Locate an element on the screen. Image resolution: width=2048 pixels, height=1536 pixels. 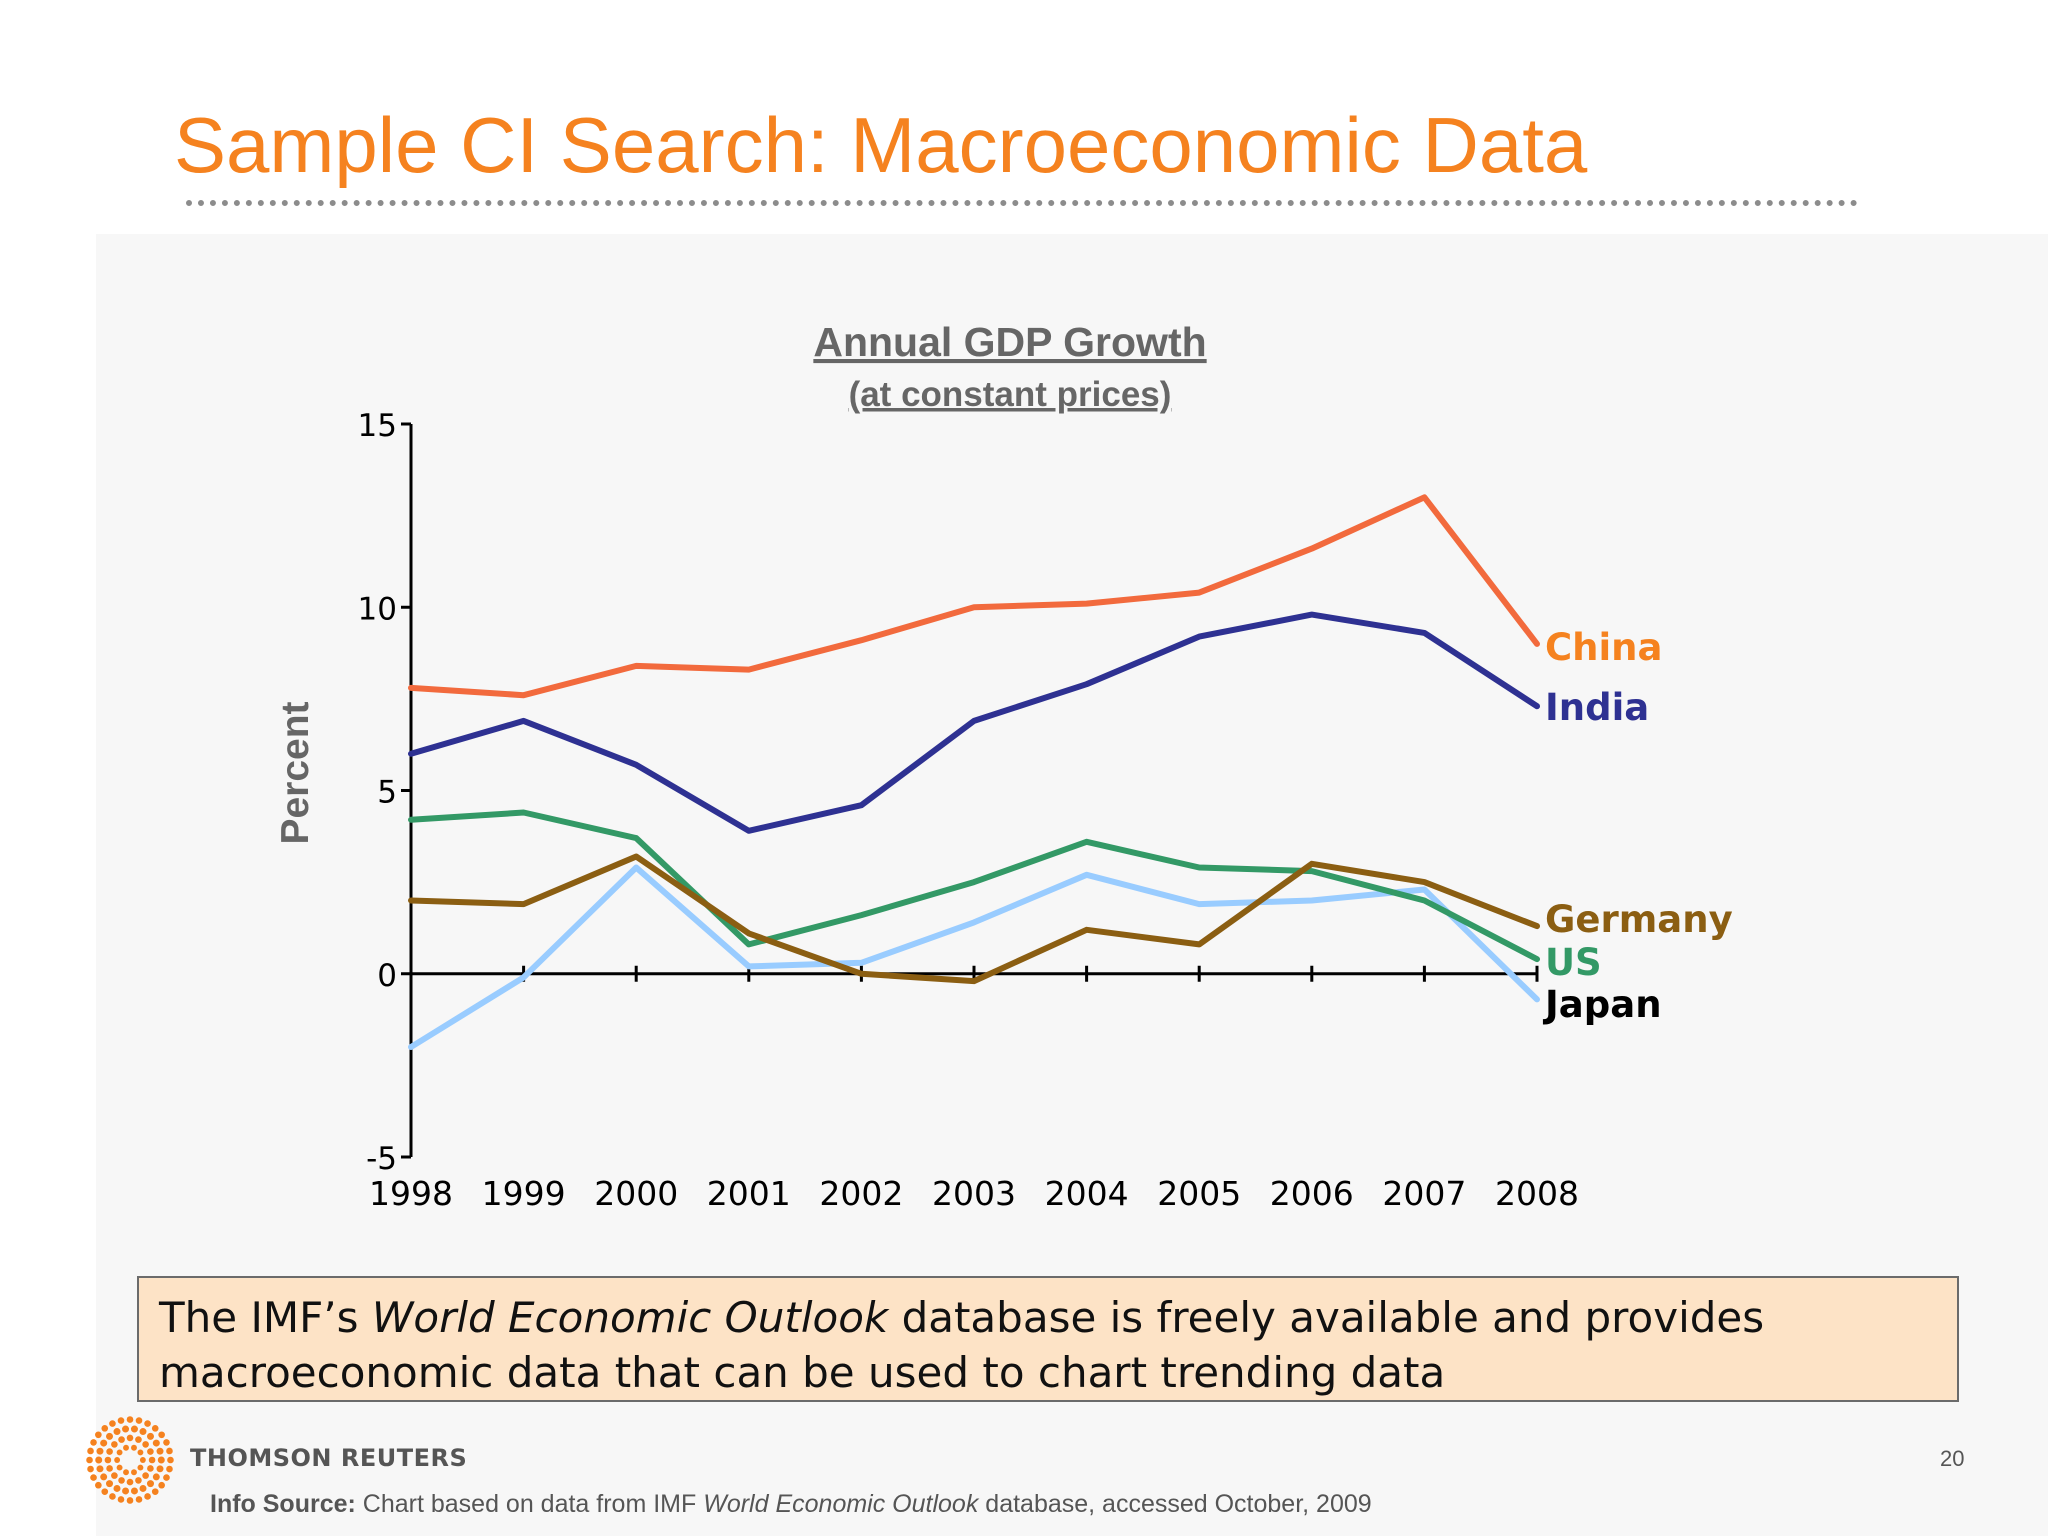
x-tick-label: 2000 is located at coordinates (636, 1193).